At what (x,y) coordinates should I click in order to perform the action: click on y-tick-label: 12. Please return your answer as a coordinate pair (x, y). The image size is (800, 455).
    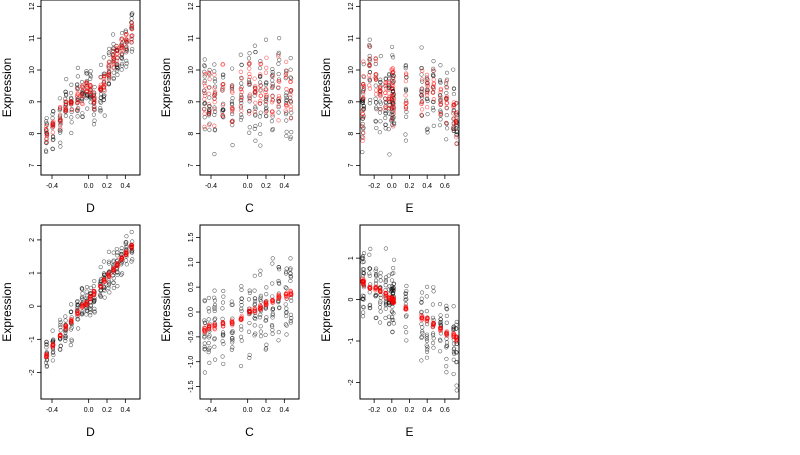
    Looking at the image, I should click on (32, 6).